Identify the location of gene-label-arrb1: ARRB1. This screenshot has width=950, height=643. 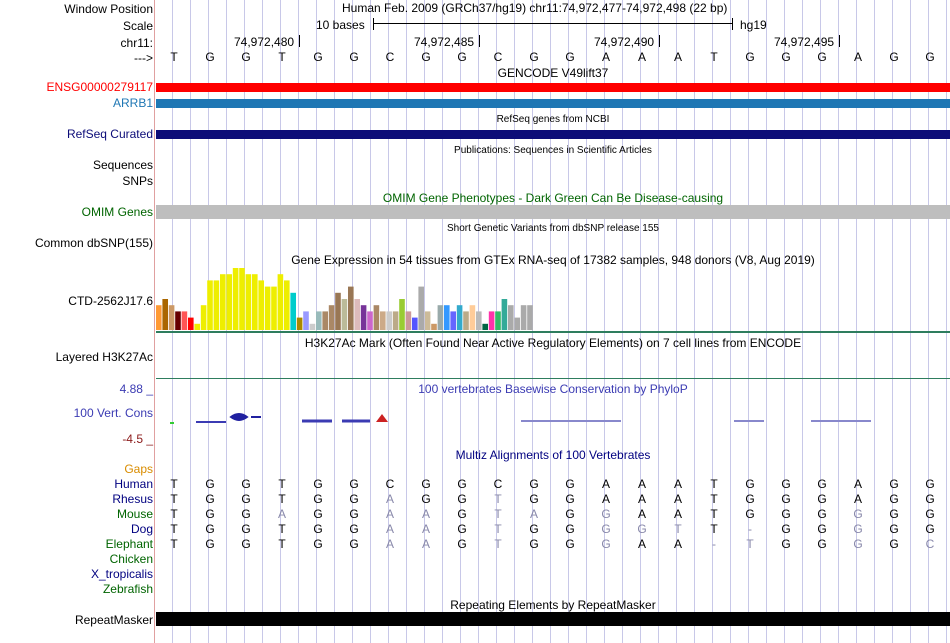
(132, 103).